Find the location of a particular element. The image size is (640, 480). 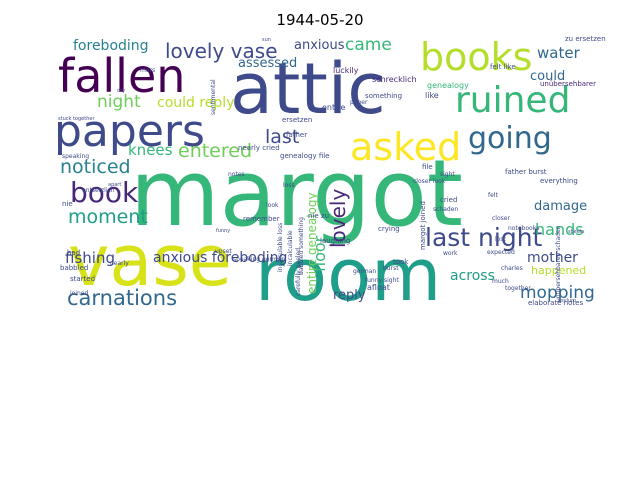

cloud-word-entire-genealogy: entire genealogy is located at coordinates (312, 243).